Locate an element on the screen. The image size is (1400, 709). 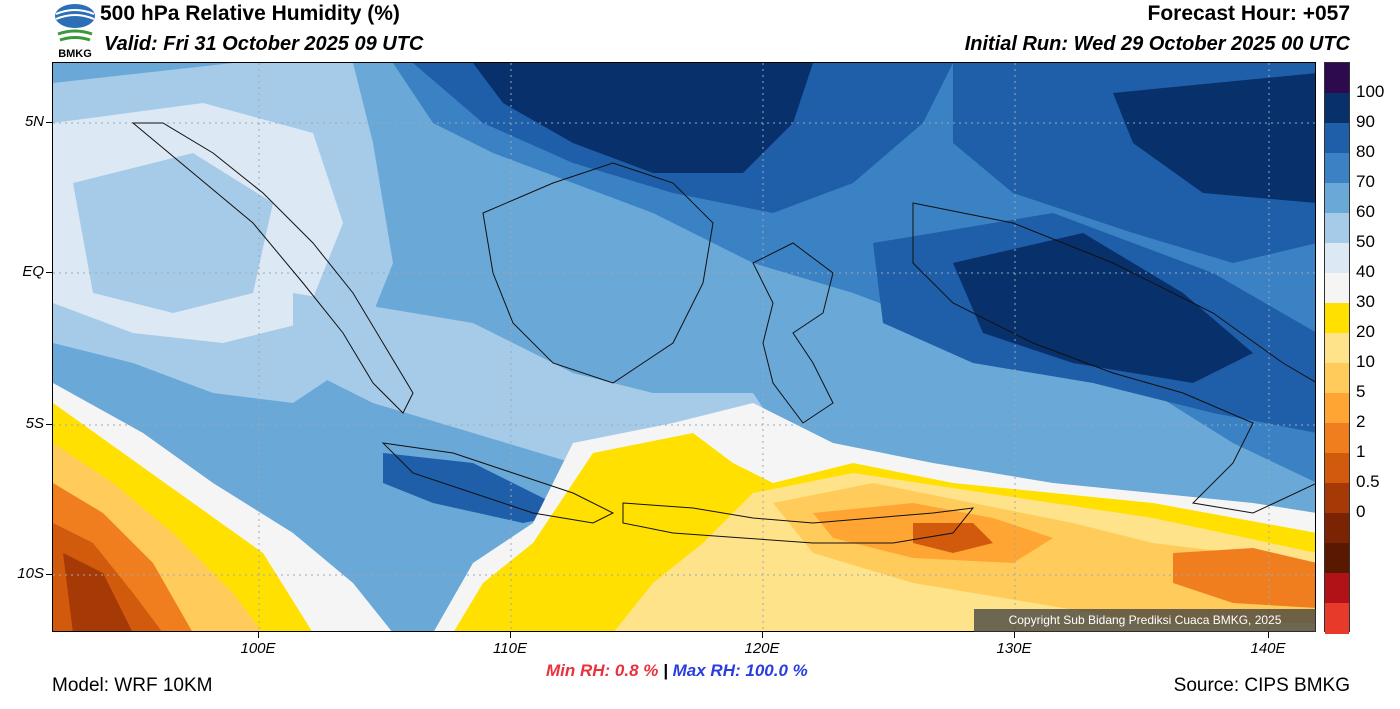
valid-time: Valid: Fri 31 October 2025 09 UTC is located at coordinates (264, 44).